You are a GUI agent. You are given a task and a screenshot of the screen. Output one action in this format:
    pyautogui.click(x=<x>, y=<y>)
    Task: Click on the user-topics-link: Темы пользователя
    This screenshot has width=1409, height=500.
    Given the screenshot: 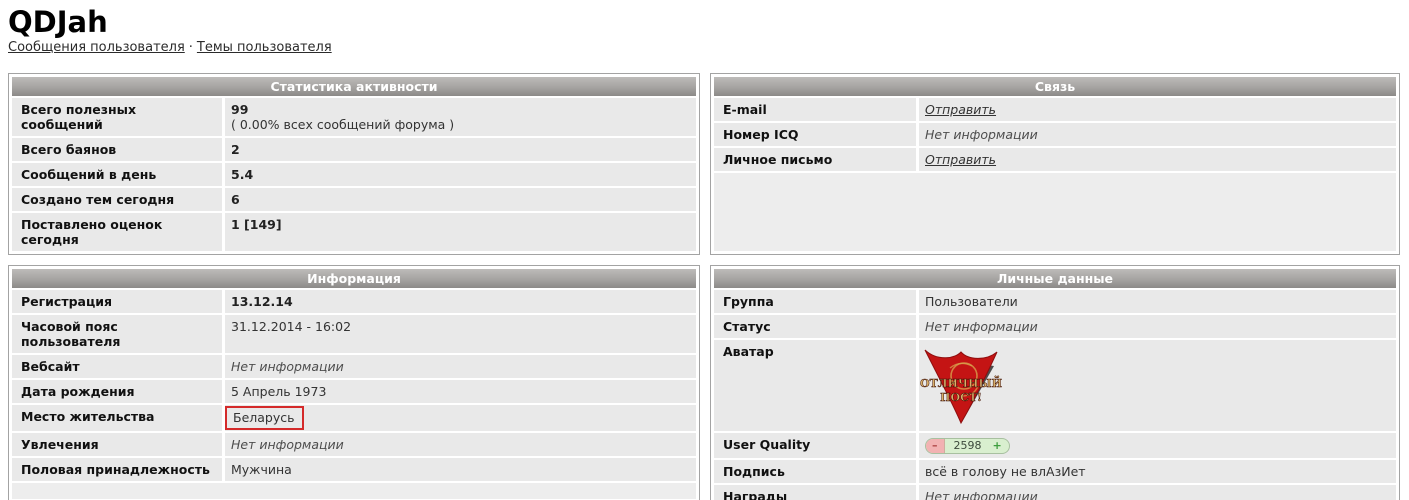 What is the action you would take?
    pyautogui.click(x=264, y=47)
    